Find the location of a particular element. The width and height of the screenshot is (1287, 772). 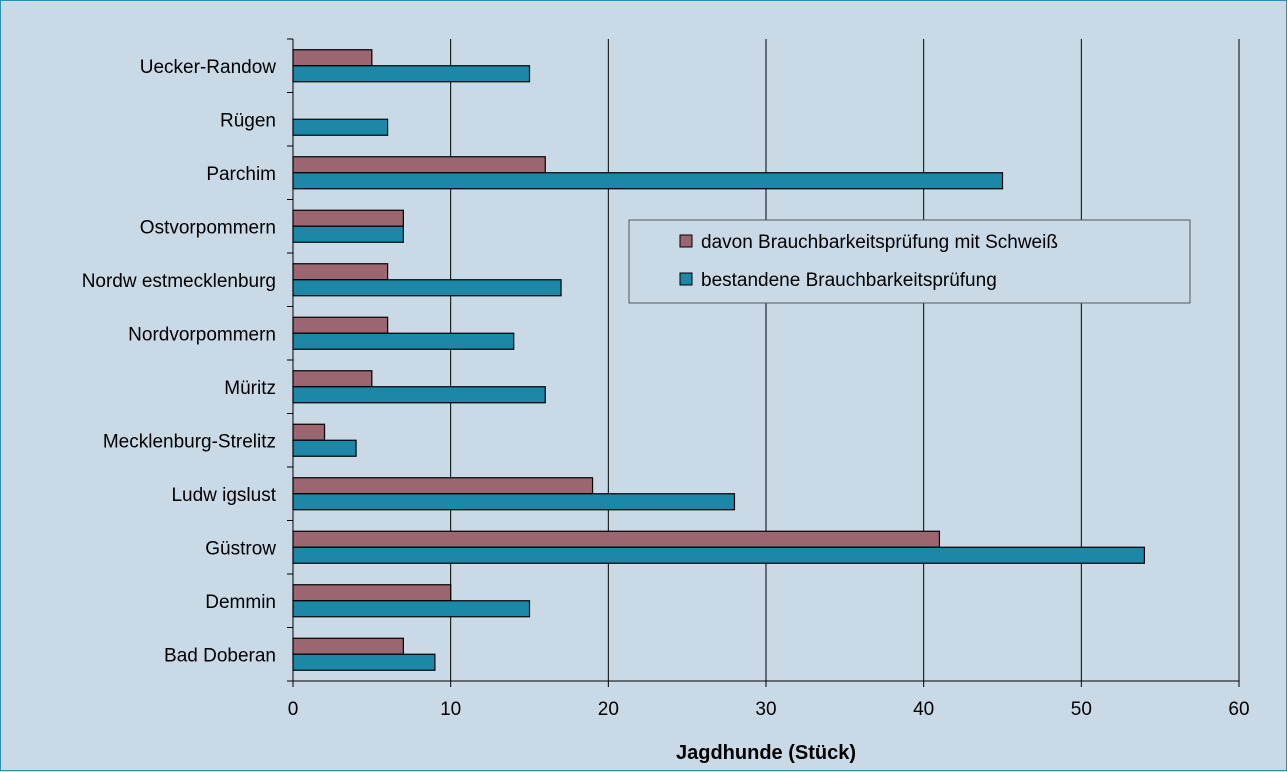

category-label: Ostvorpommern is located at coordinates (208, 227).